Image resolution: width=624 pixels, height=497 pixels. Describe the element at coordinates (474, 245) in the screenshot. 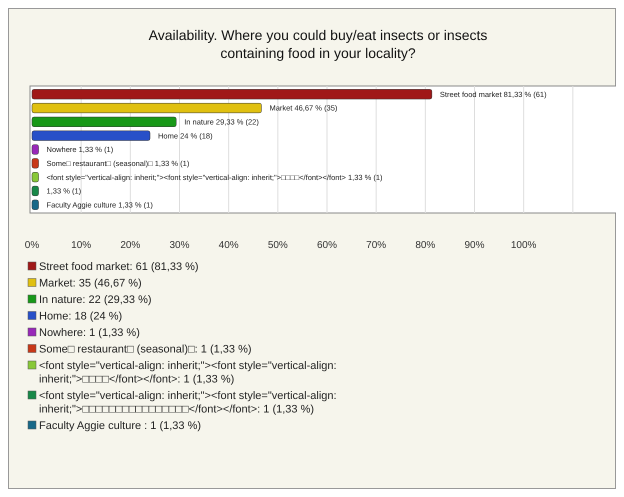

I see `x-tick-label: 90%` at that location.